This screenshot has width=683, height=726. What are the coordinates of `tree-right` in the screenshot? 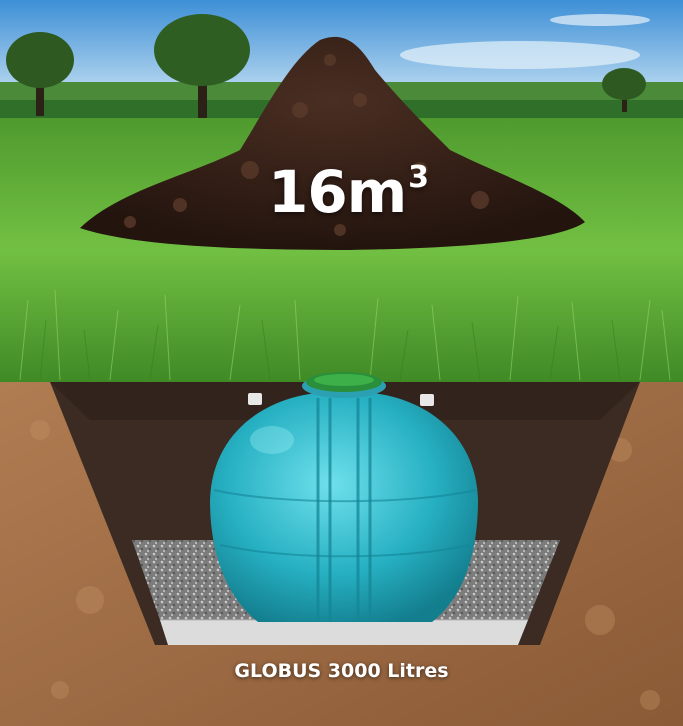 It's located at (624, 90).